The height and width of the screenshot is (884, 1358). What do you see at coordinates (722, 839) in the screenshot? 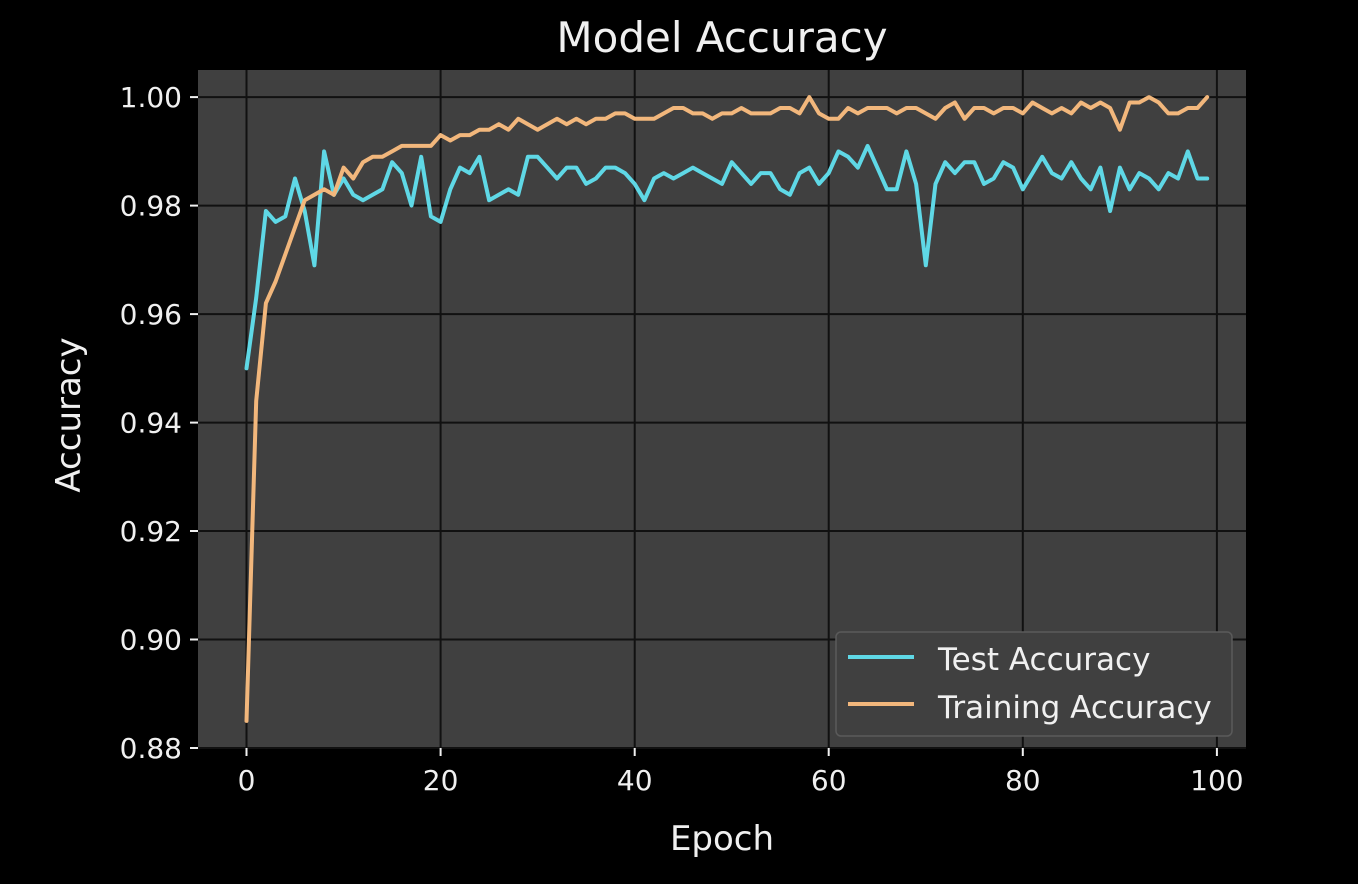
I see `x-axis-label: Epoch` at bounding box center [722, 839].